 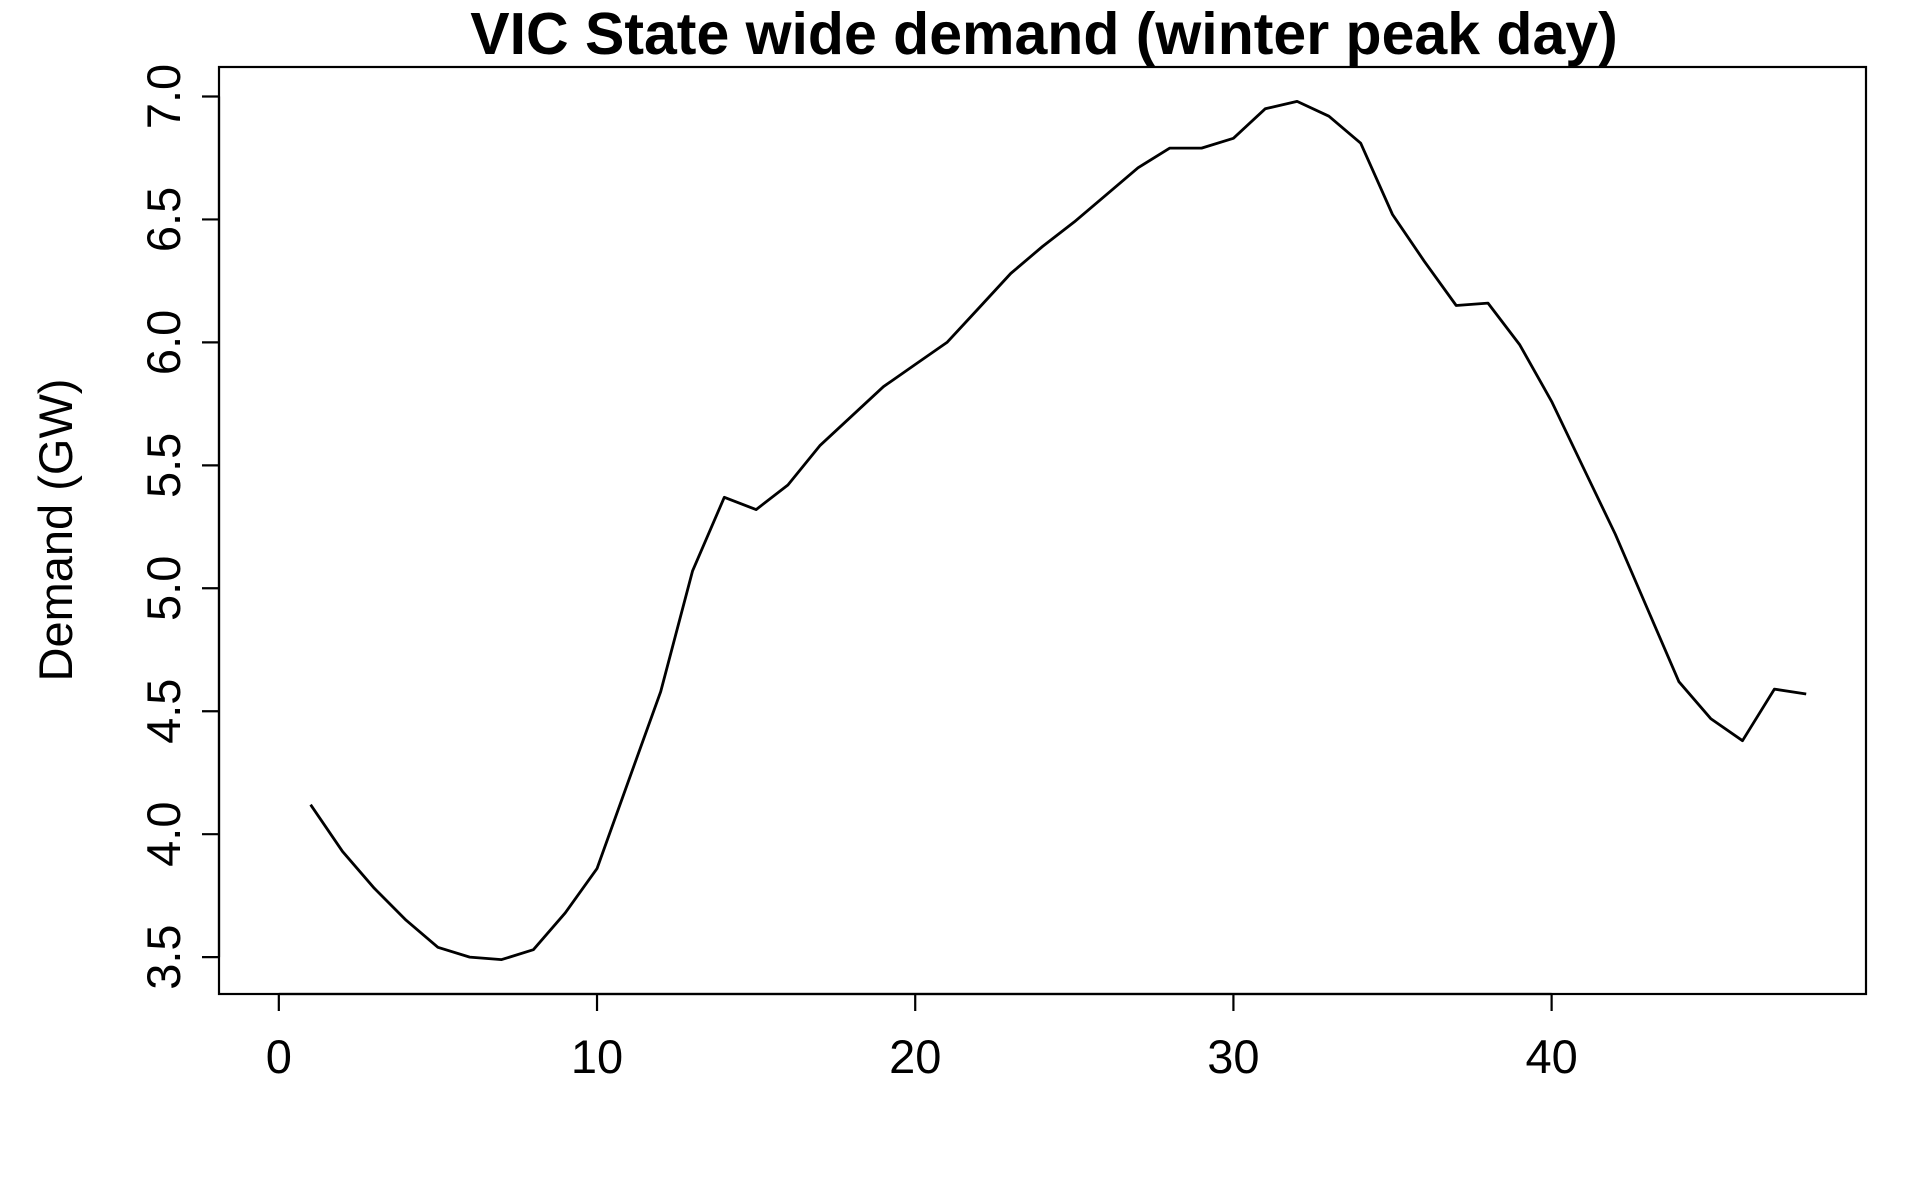 I want to click on y-tick-label: 6.0, so click(x=163, y=342).